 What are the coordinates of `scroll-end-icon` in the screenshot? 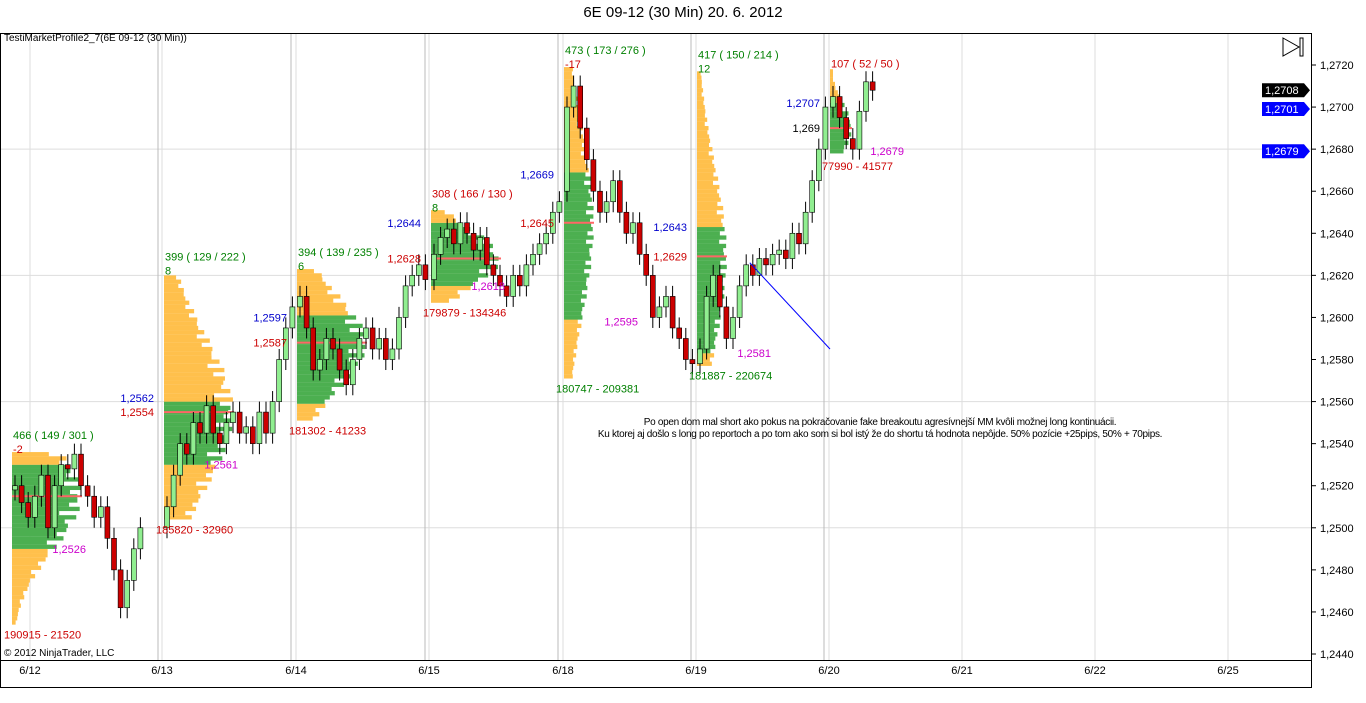 It's located at (1291, 47).